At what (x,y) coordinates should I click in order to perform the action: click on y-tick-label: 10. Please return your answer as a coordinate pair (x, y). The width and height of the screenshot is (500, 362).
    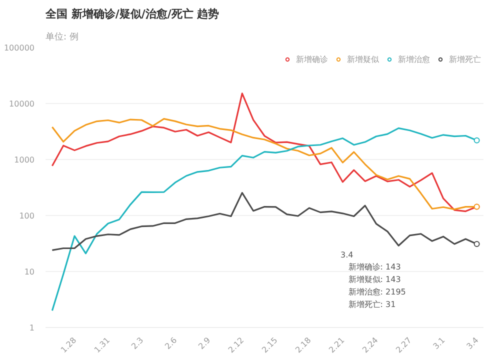
    Looking at the image, I should click on (29, 272).